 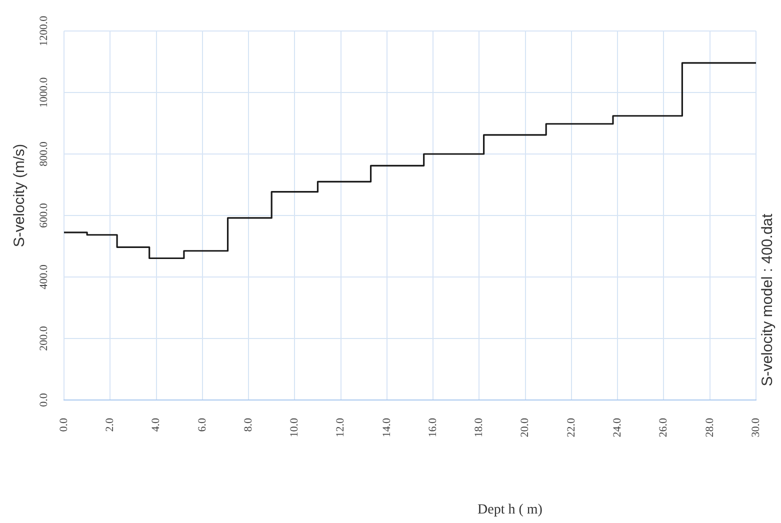 I want to click on x-axis-title: Dept h ( m), so click(x=510, y=510).